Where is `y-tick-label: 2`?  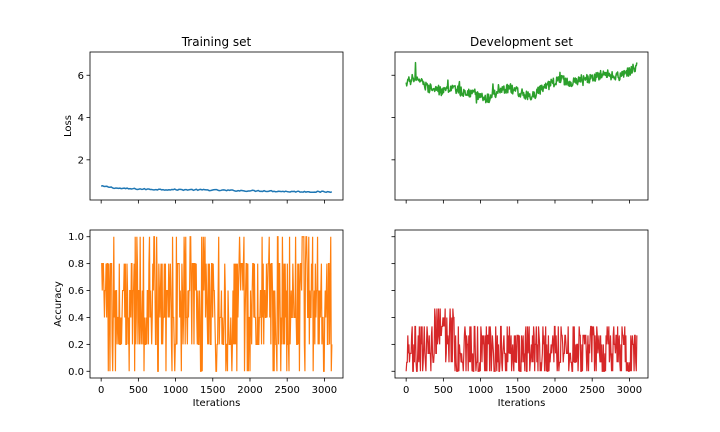
y-tick-label: 2 is located at coordinates (81, 160).